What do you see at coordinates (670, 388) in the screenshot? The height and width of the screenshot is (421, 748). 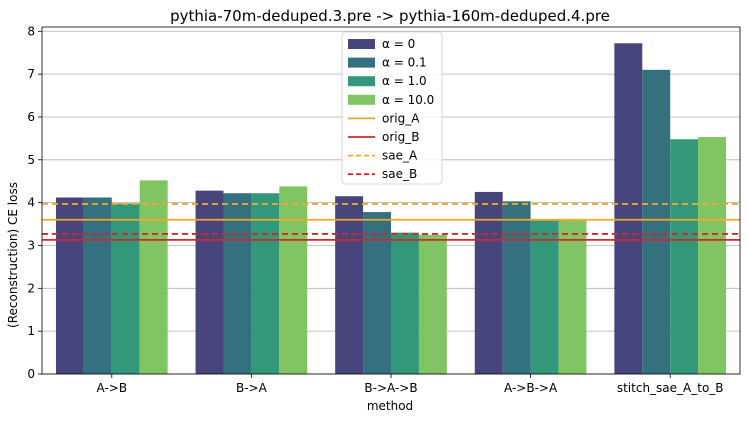 I see `x-tick-label: stitch_sae_A_to_B` at bounding box center [670, 388].